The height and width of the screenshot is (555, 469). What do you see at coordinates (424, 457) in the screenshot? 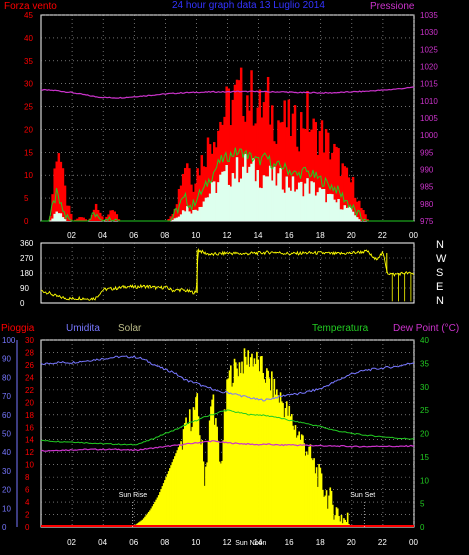
I see `temp-y-tick-label: 15` at bounding box center [424, 457].